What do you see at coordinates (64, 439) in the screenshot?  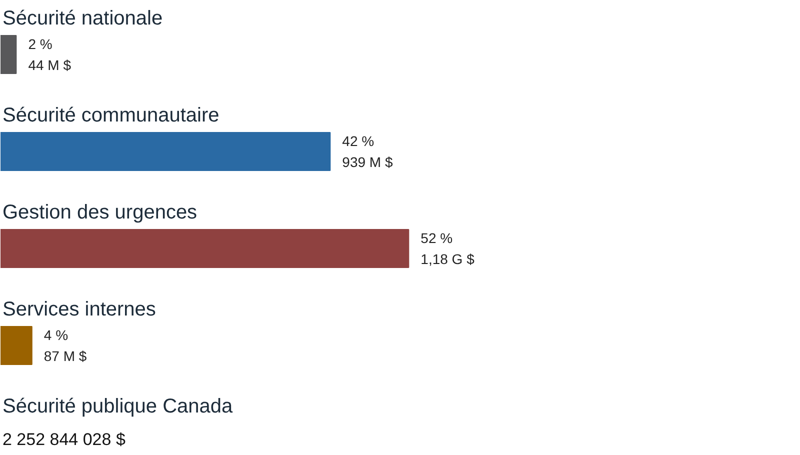 I see `text: 2 252 844 028 $` at bounding box center [64, 439].